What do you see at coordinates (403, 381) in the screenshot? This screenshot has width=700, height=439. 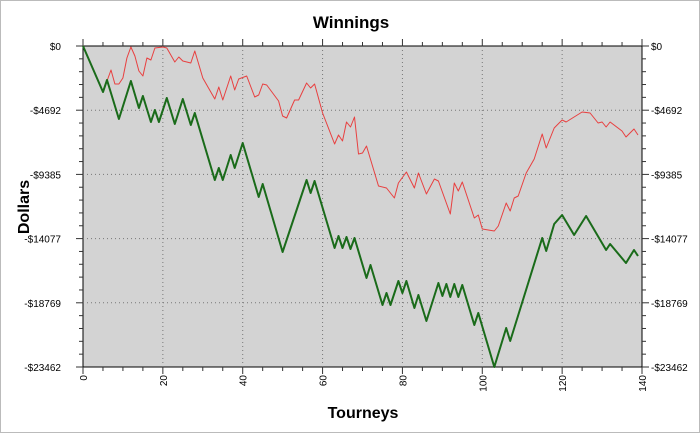 I see `x-tick-label: 80` at bounding box center [403, 381].